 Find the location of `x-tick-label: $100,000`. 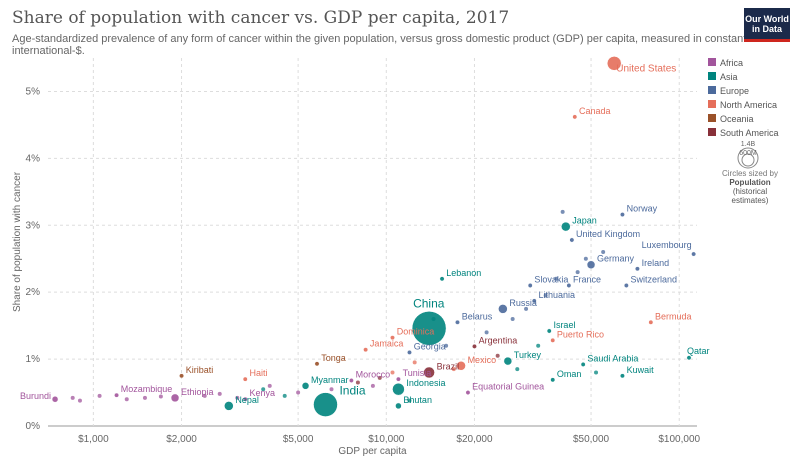

x-tick-label: $100,000 is located at coordinates (679, 439).